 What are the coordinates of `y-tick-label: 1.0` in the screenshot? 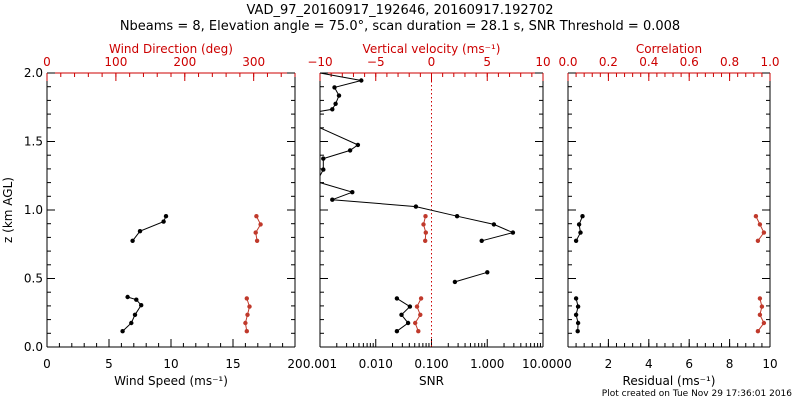 It's located at (33, 210).